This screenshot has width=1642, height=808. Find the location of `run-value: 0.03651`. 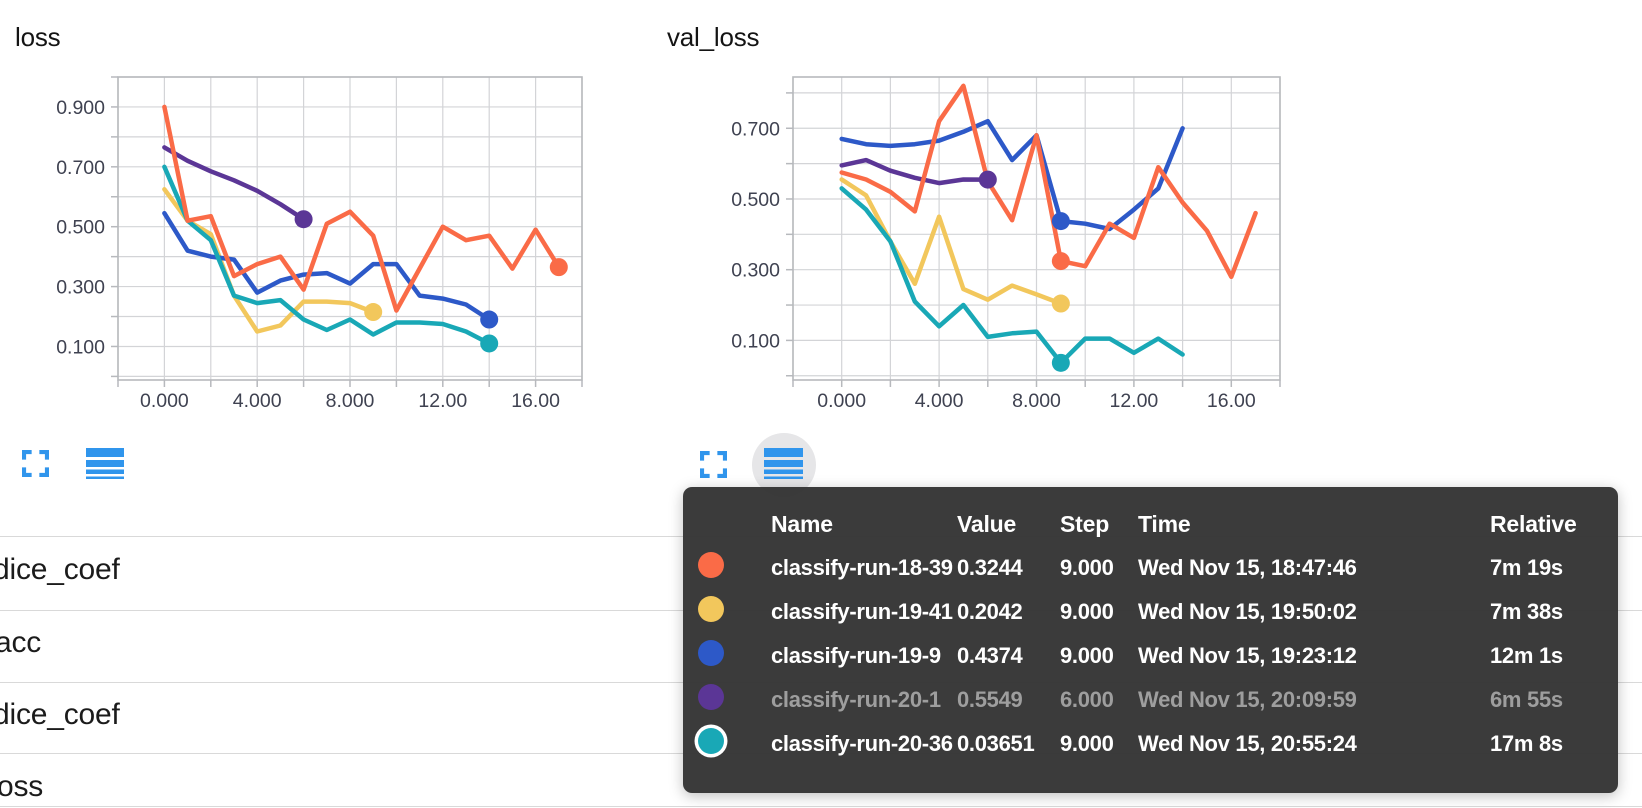

run-value: 0.03651 is located at coordinates (996, 743).